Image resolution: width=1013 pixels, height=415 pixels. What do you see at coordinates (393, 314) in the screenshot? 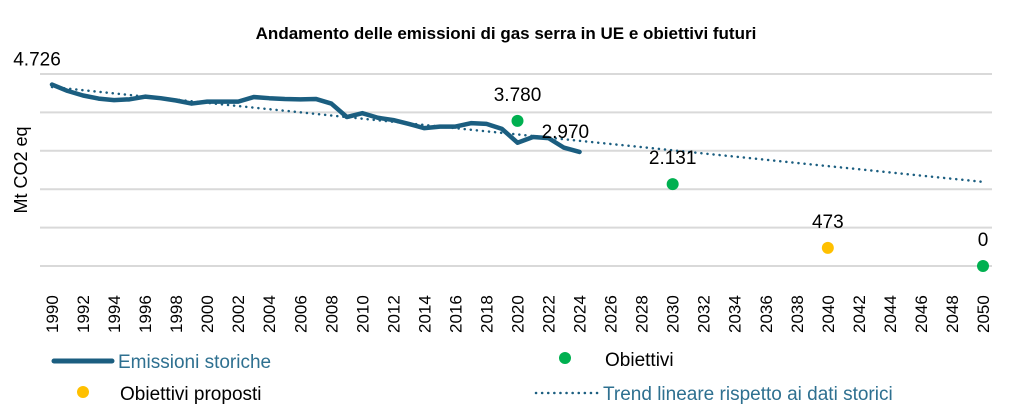
I see `x-tick-label: 2012` at bounding box center [393, 314].